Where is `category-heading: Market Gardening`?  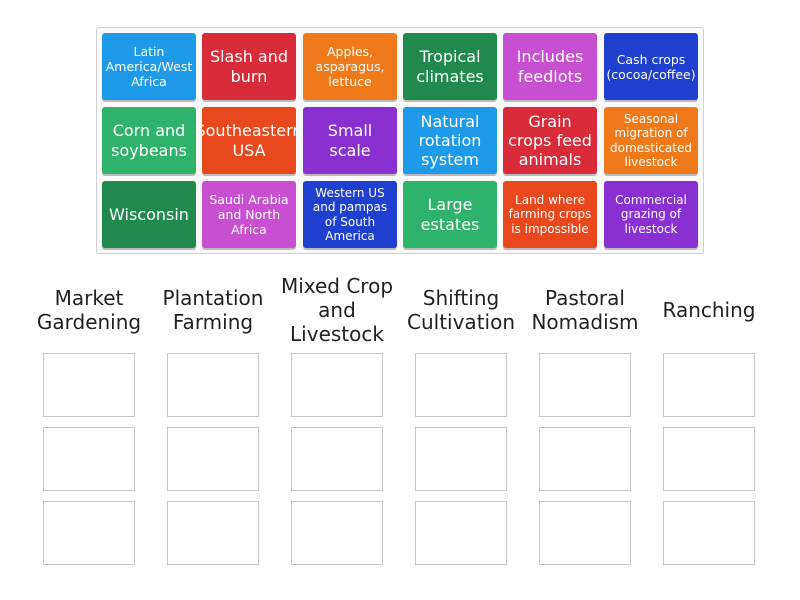
category-heading: Market Gardening is located at coordinates (89, 310).